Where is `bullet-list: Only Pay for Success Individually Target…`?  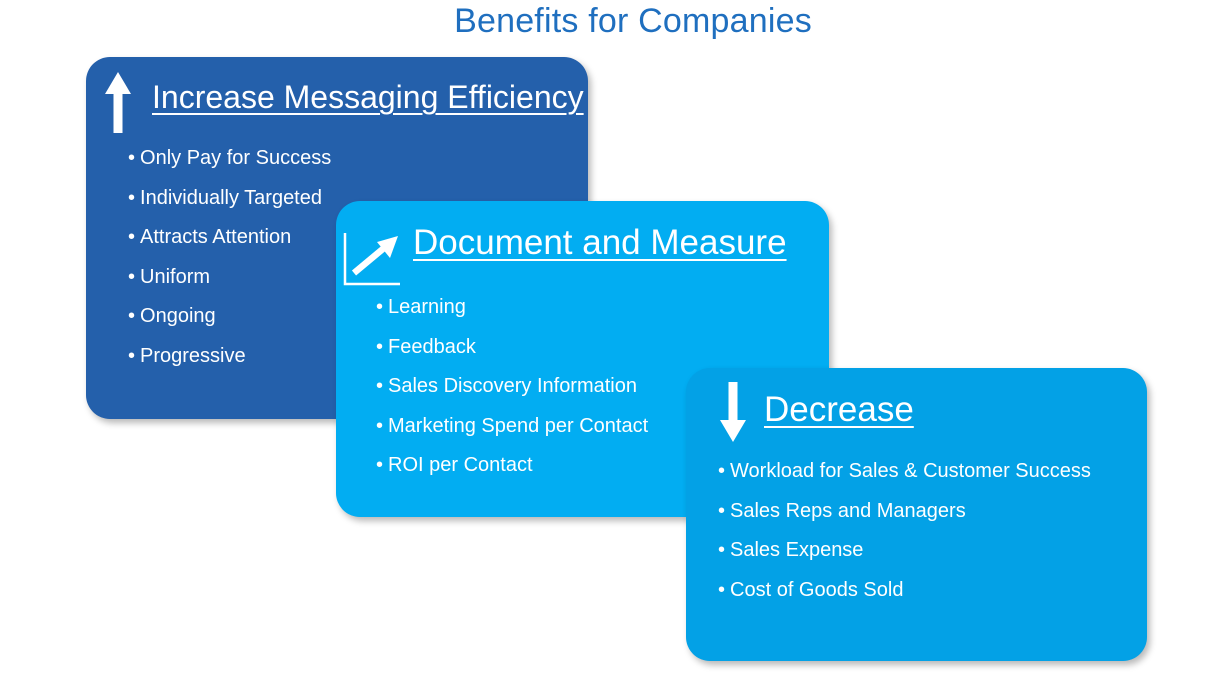
bullet-list: Only Pay for Success Individually Target… is located at coordinates (229, 265).